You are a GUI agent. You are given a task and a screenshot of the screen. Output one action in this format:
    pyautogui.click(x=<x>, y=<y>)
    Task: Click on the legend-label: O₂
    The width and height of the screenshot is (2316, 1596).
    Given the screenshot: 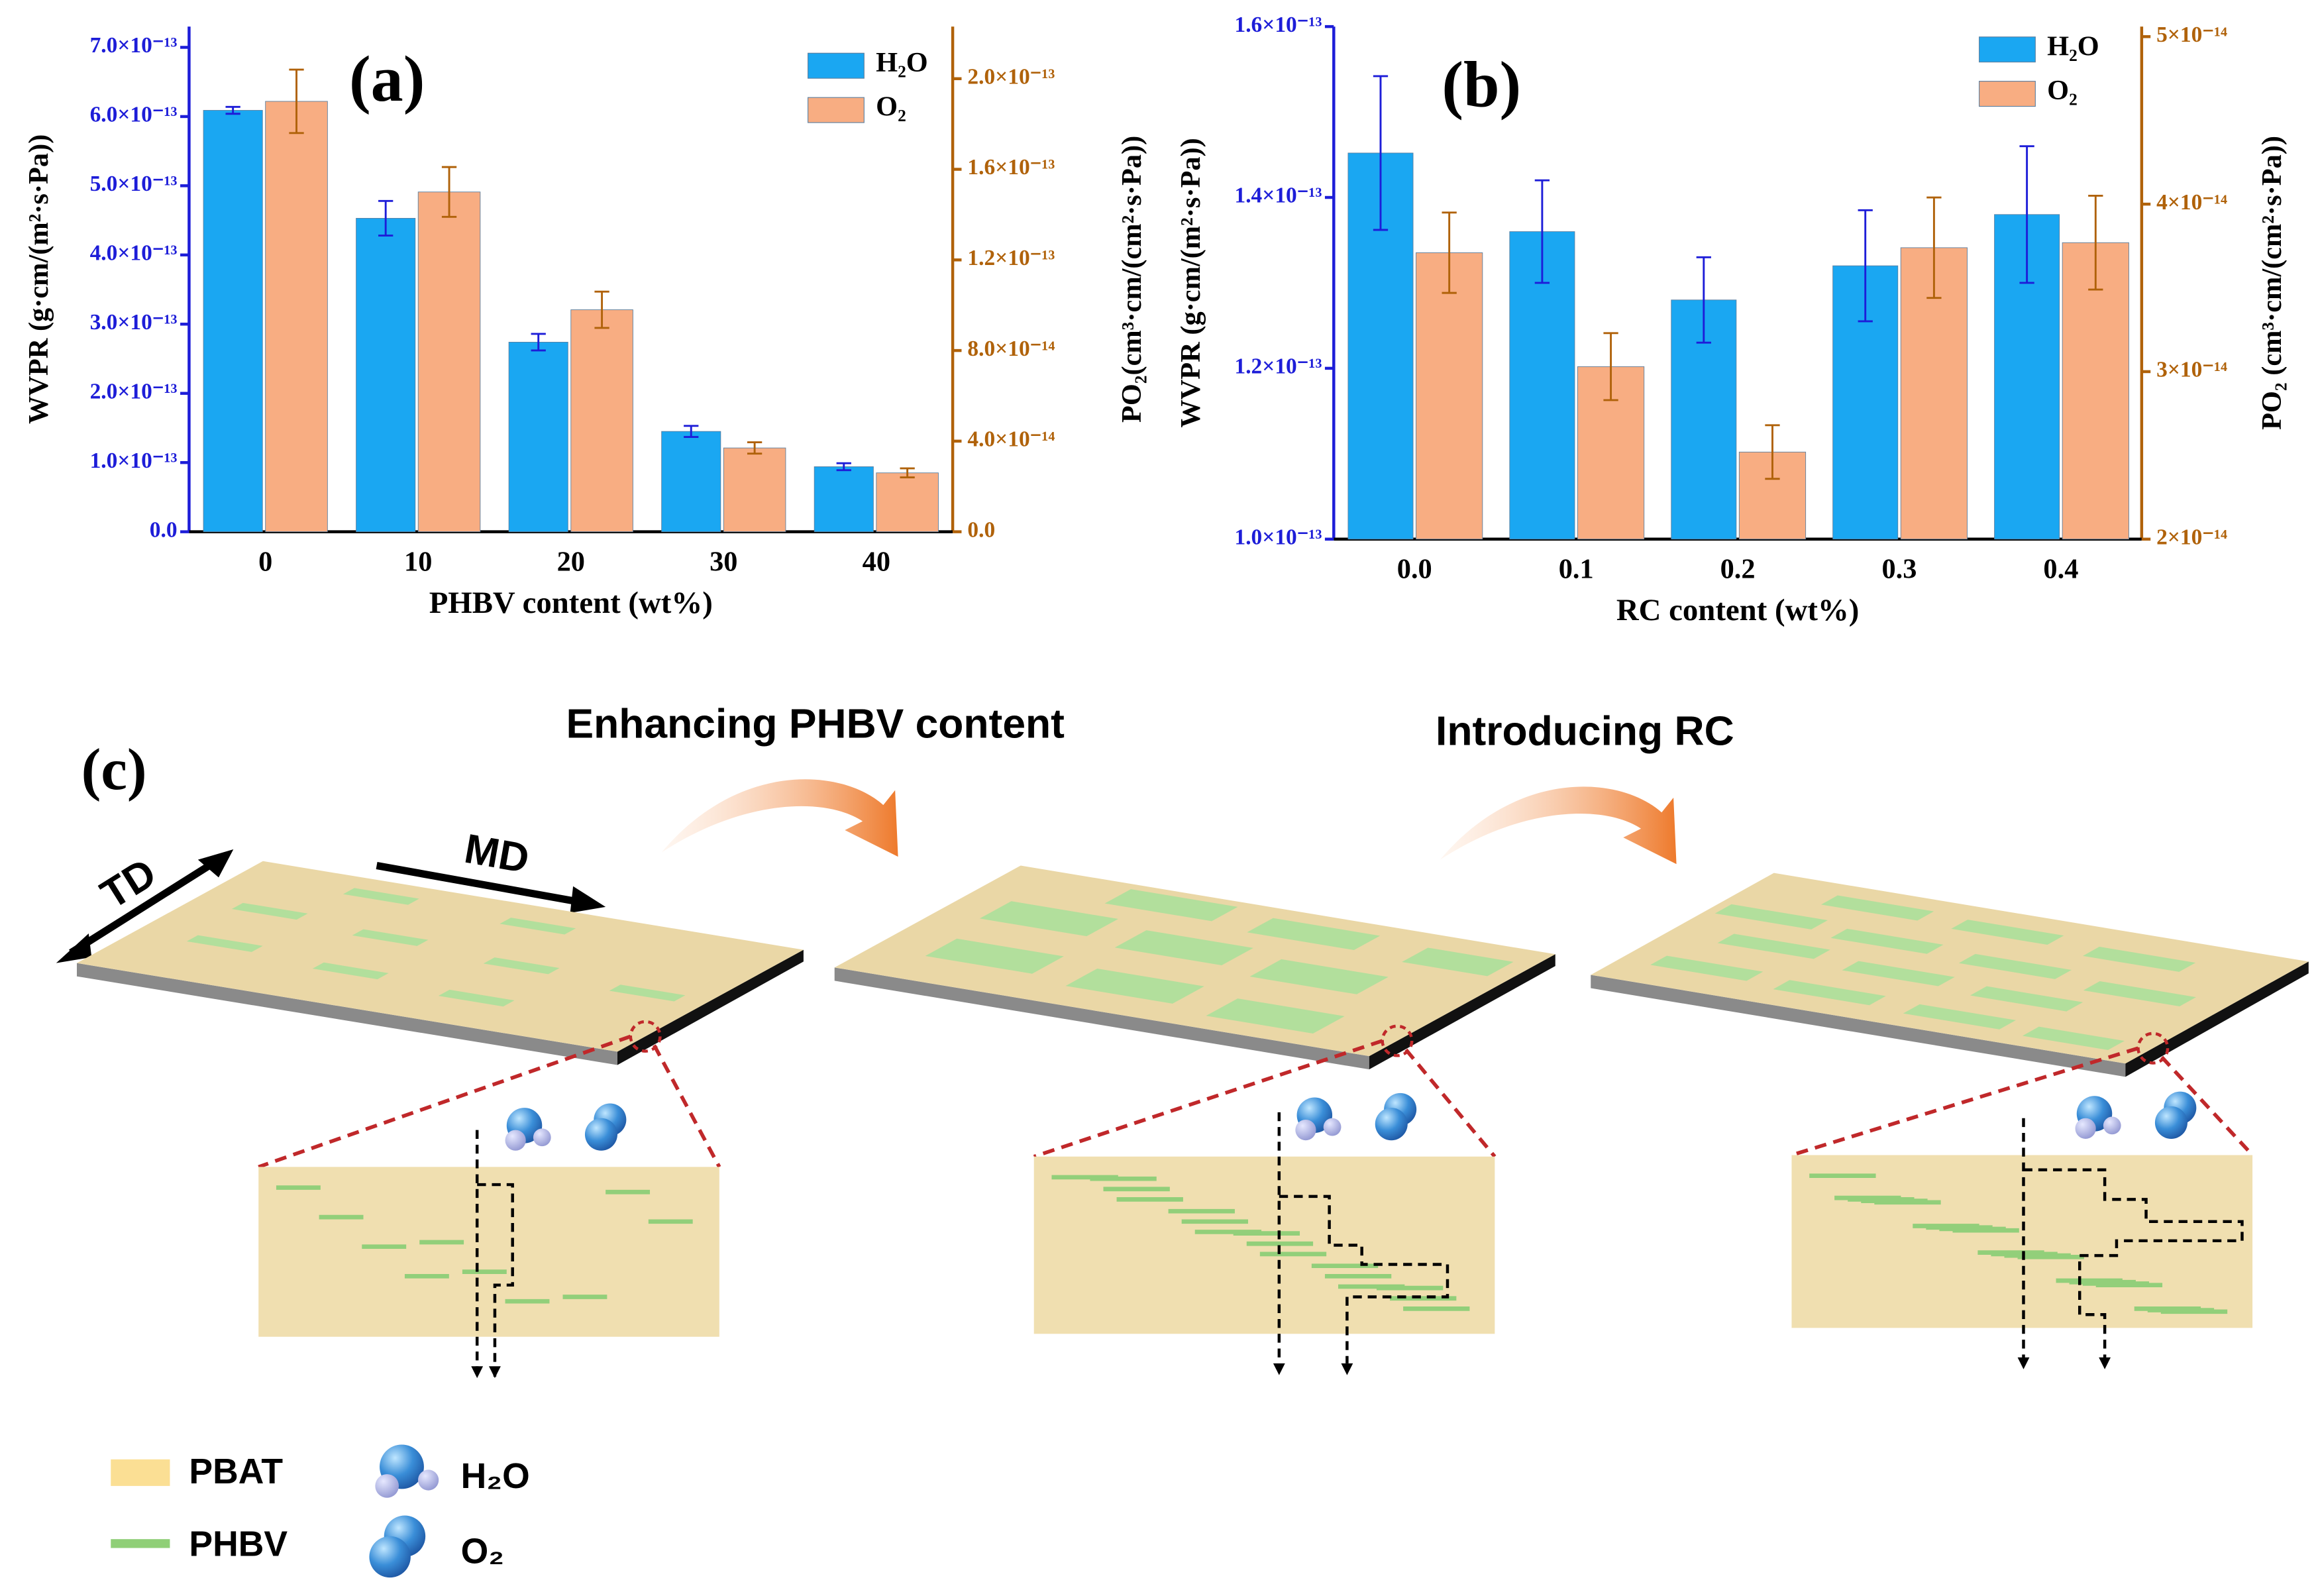 What is the action you would take?
    pyautogui.click(x=2063, y=91)
    